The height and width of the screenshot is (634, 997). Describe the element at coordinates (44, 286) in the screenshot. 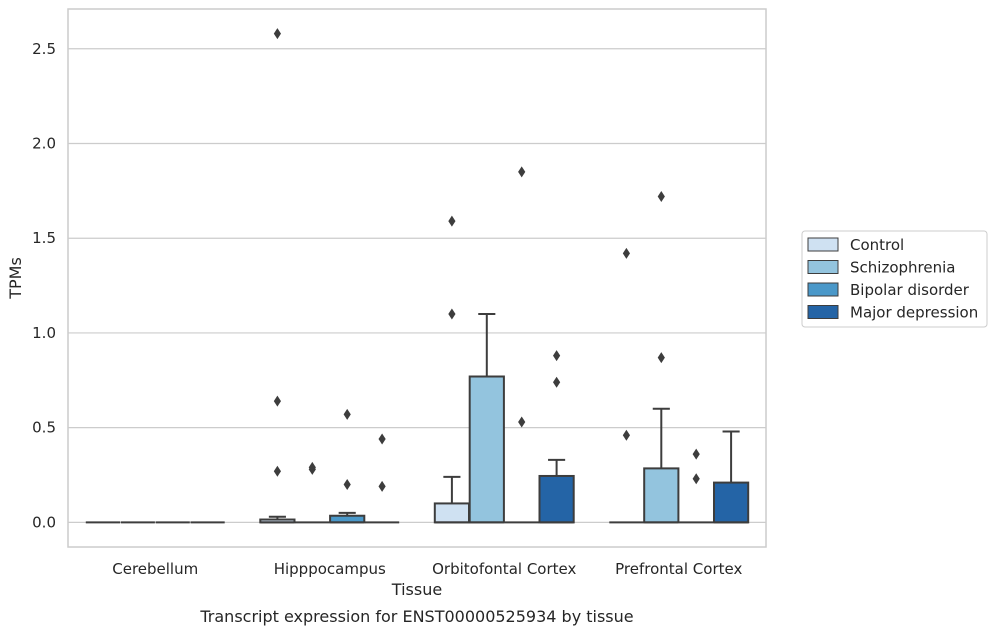

I see `y-tick-labels: 0.0 0.5 1.0 1.5 2.0 2.5` at that location.